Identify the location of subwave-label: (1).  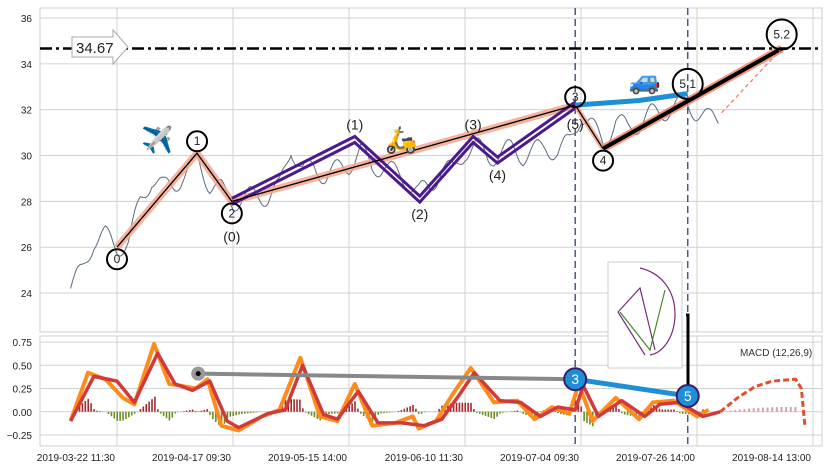
(354, 124).